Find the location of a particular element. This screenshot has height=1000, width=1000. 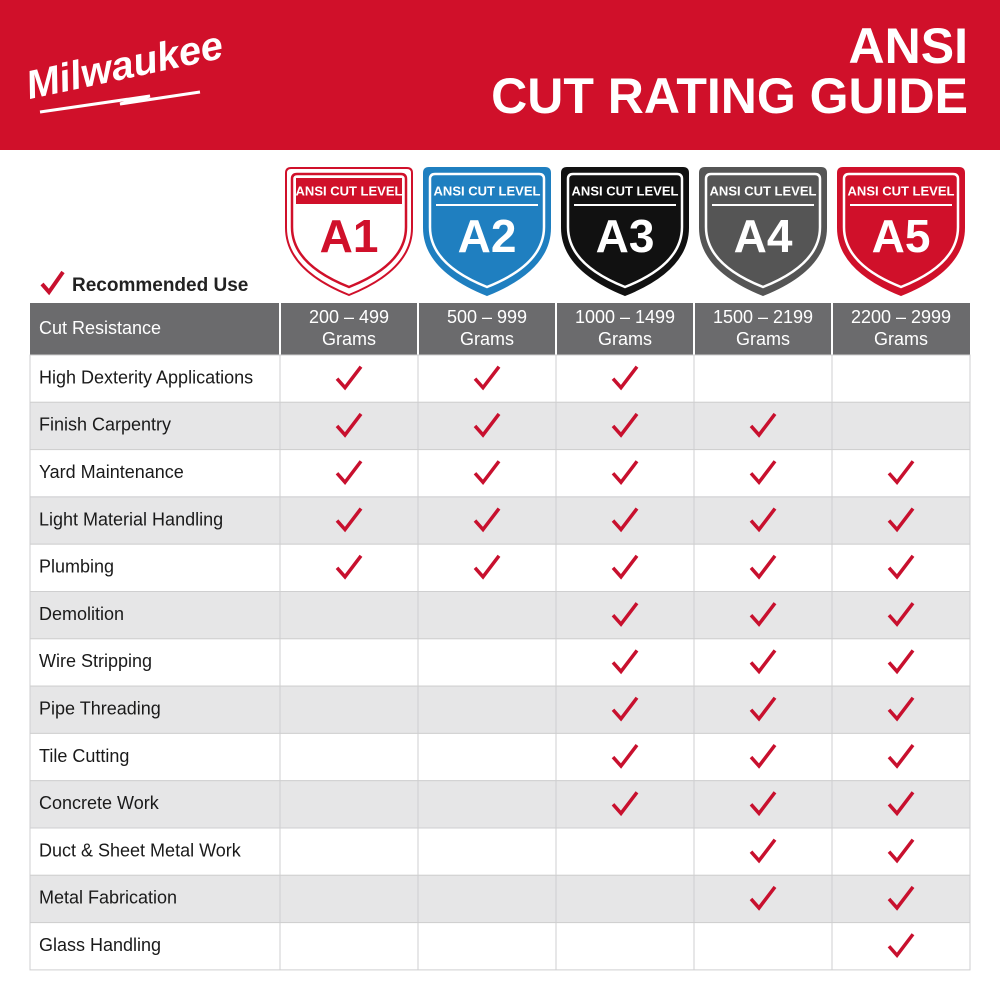

legend-label: Recommended Use is located at coordinates (160, 285).